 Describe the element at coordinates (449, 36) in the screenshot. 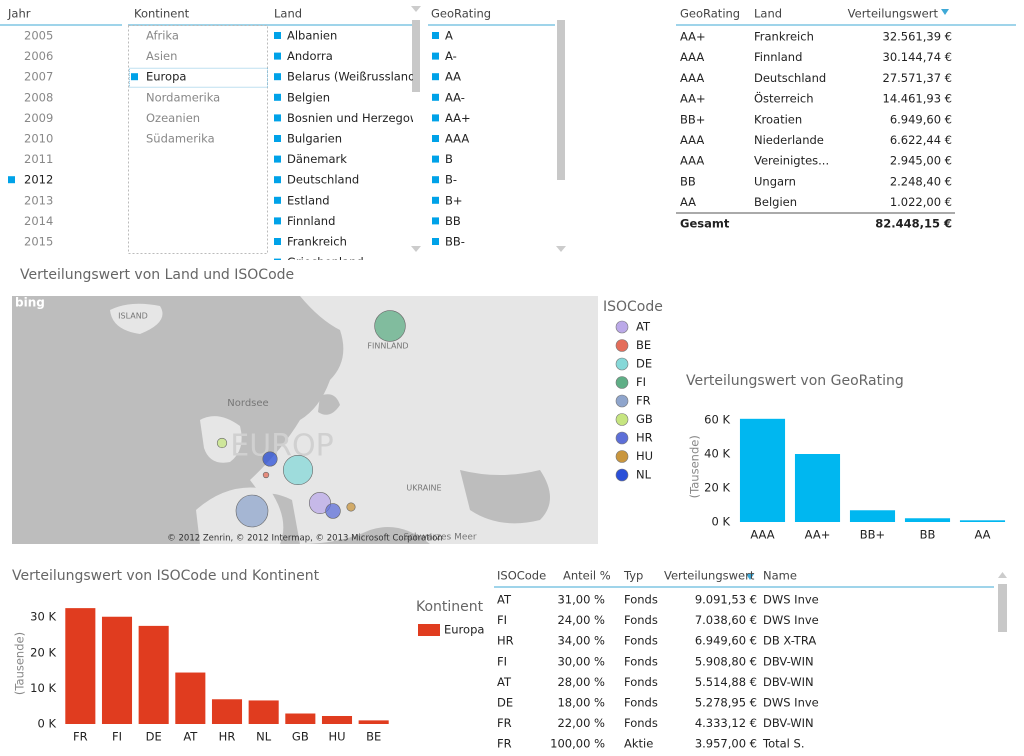

I see `slicer-item: A` at that location.